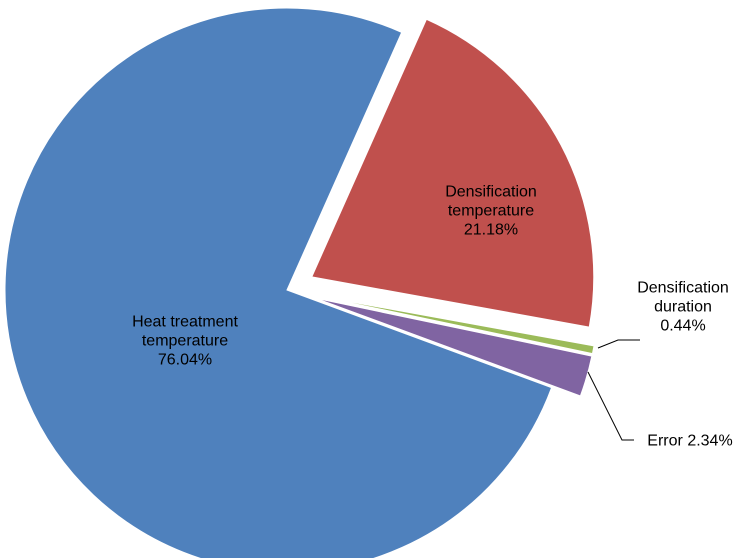  Describe the element at coordinates (710, 441) in the screenshot. I see `value-label: 2.34%` at that location.